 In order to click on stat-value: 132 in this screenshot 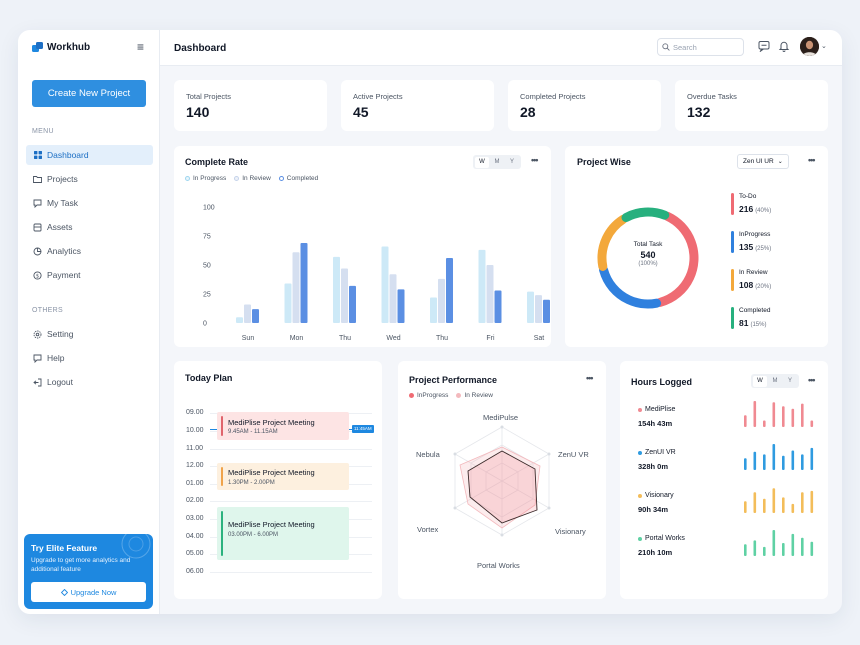, I will do `click(699, 112)`.